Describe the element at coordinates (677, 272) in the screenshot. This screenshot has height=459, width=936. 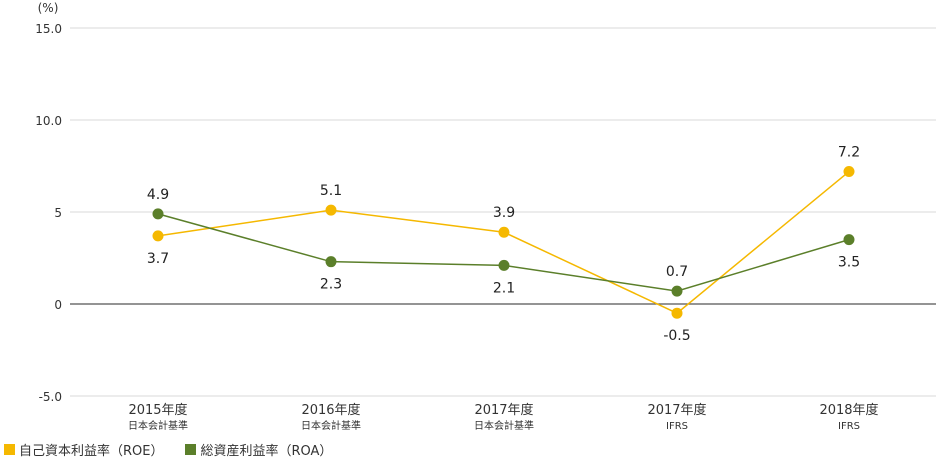
I see `data-label-s1-3: 0.7` at that location.